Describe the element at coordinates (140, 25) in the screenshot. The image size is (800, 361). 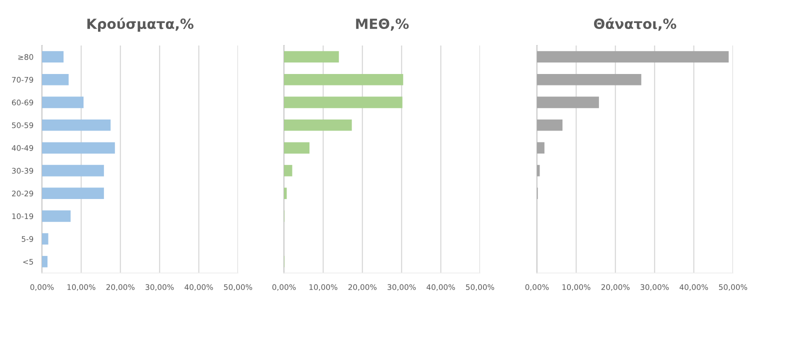
I see `chart-title: Κρούσματα,%` at that location.